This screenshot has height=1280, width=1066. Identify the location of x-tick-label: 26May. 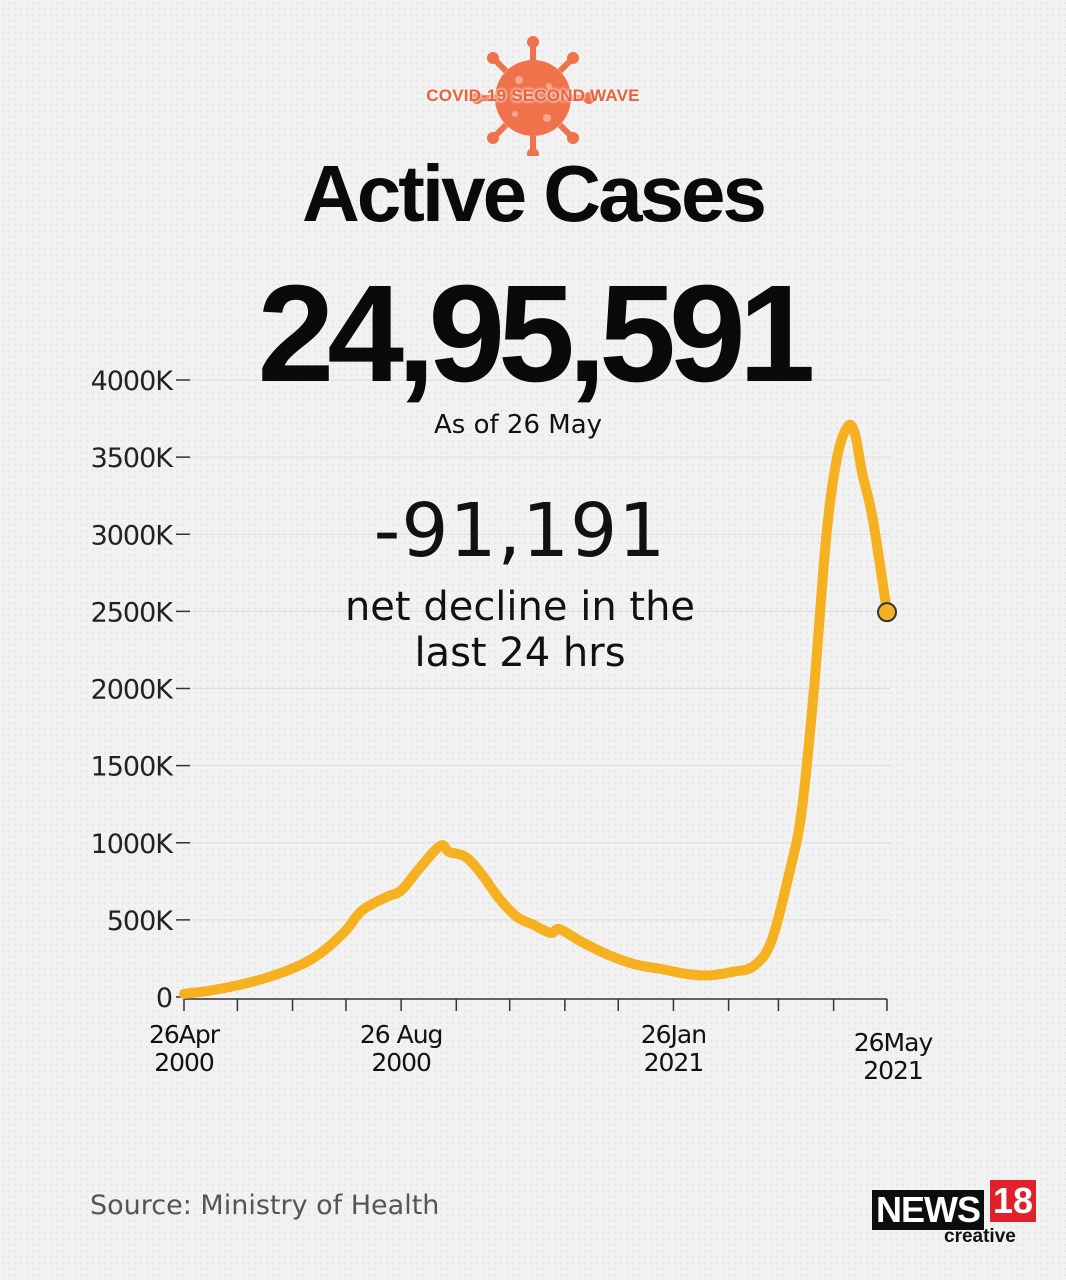
(894, 1042).